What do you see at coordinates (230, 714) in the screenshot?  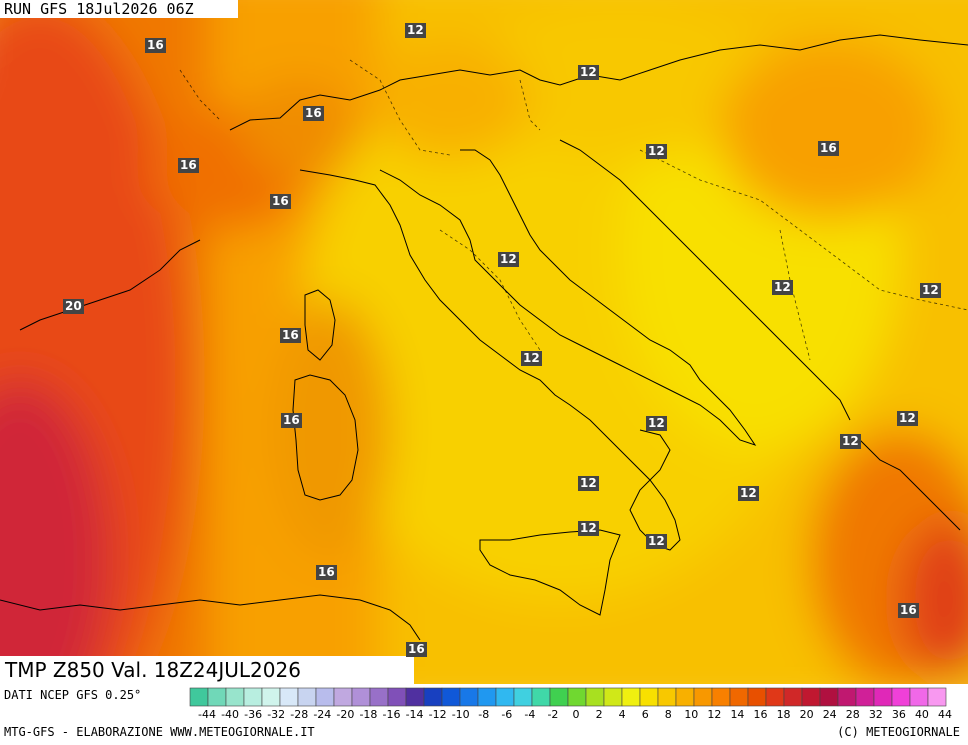 I see `scale-tick-label: -40` at bounding box center [230, 714].